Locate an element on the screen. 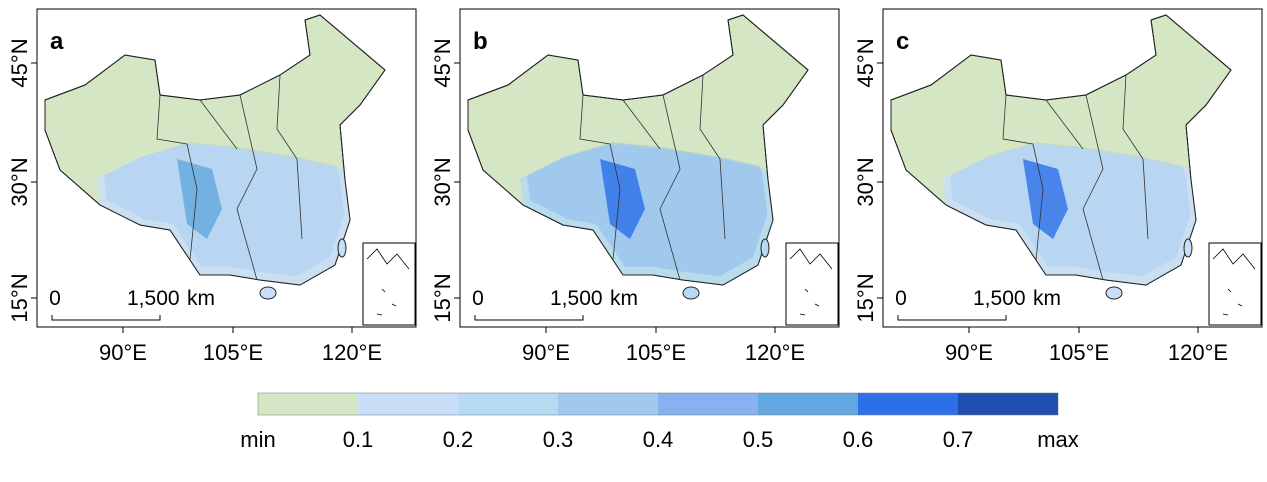  legend-frame is located at coordinates (658, 404).